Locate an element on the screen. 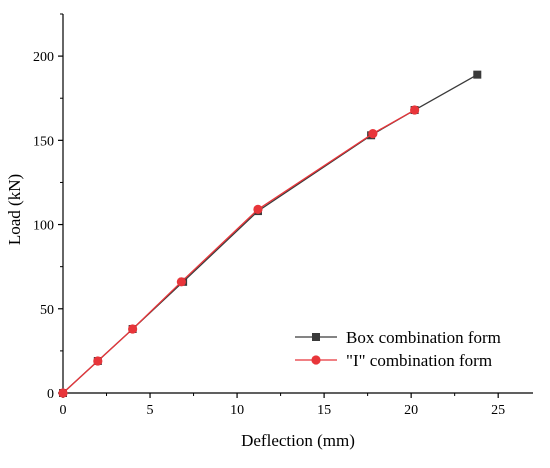 The image size is (550, 468). y-axis-title: Load (kN) is located at coordinates (14, 209).